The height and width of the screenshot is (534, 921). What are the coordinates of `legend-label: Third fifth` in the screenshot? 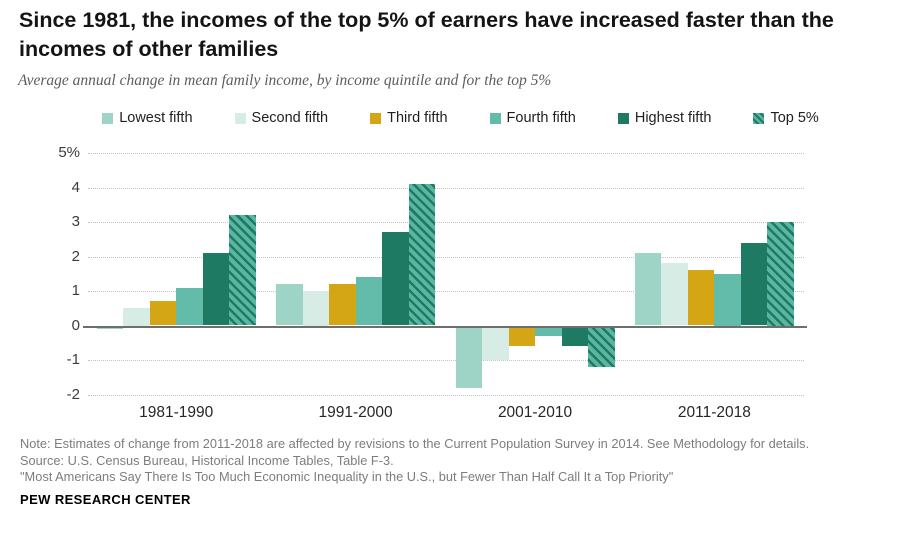 It's located at (417, 118).